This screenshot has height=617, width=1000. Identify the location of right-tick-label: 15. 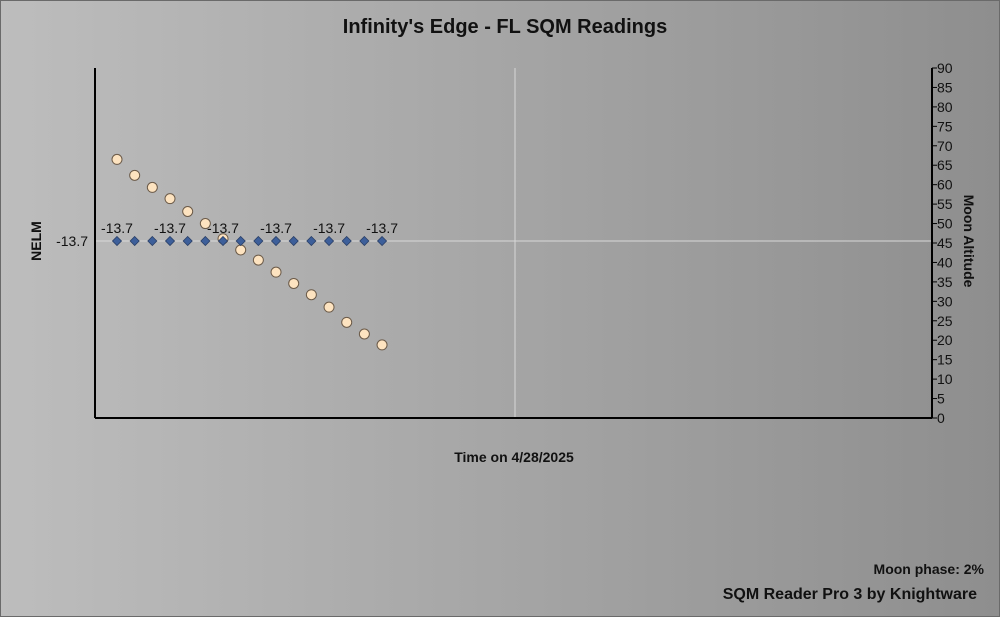
(945, 360).